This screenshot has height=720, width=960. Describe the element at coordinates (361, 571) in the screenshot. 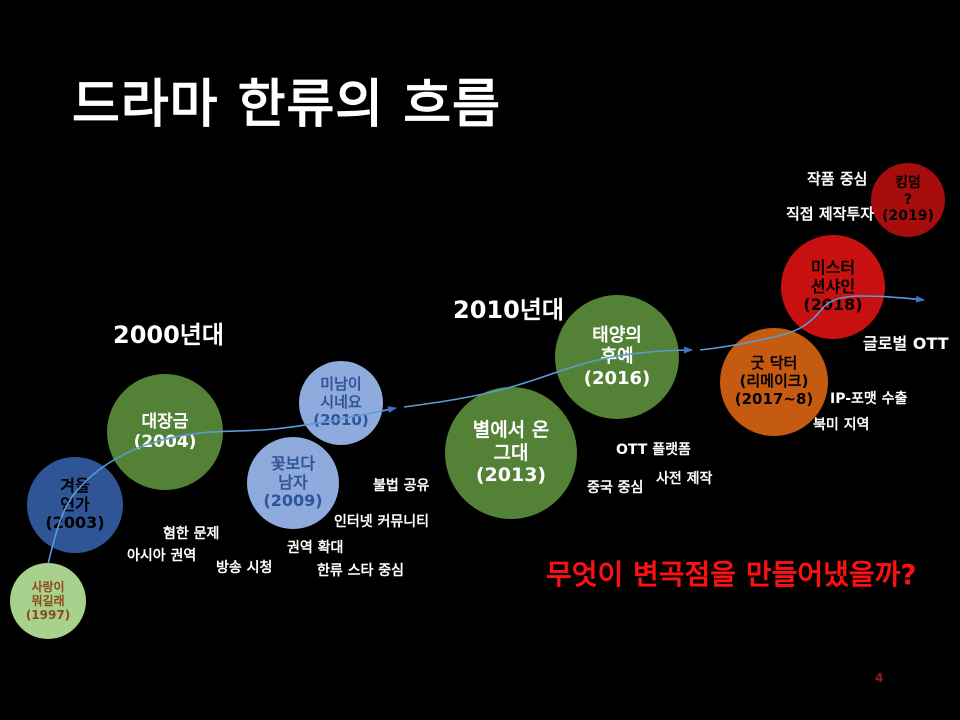

I see `annotation-hallyu-star-centered: 한류 스타 중심` at that location.